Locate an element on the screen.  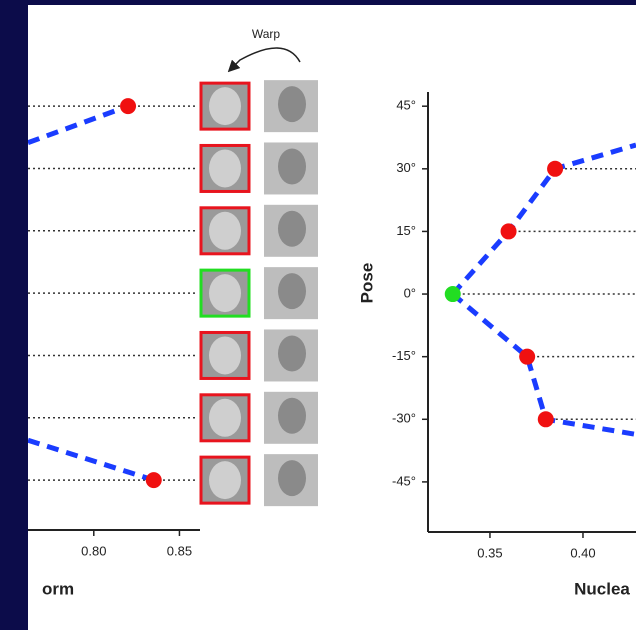
y-tick-label: 45° is located at coordinates (406, 105).